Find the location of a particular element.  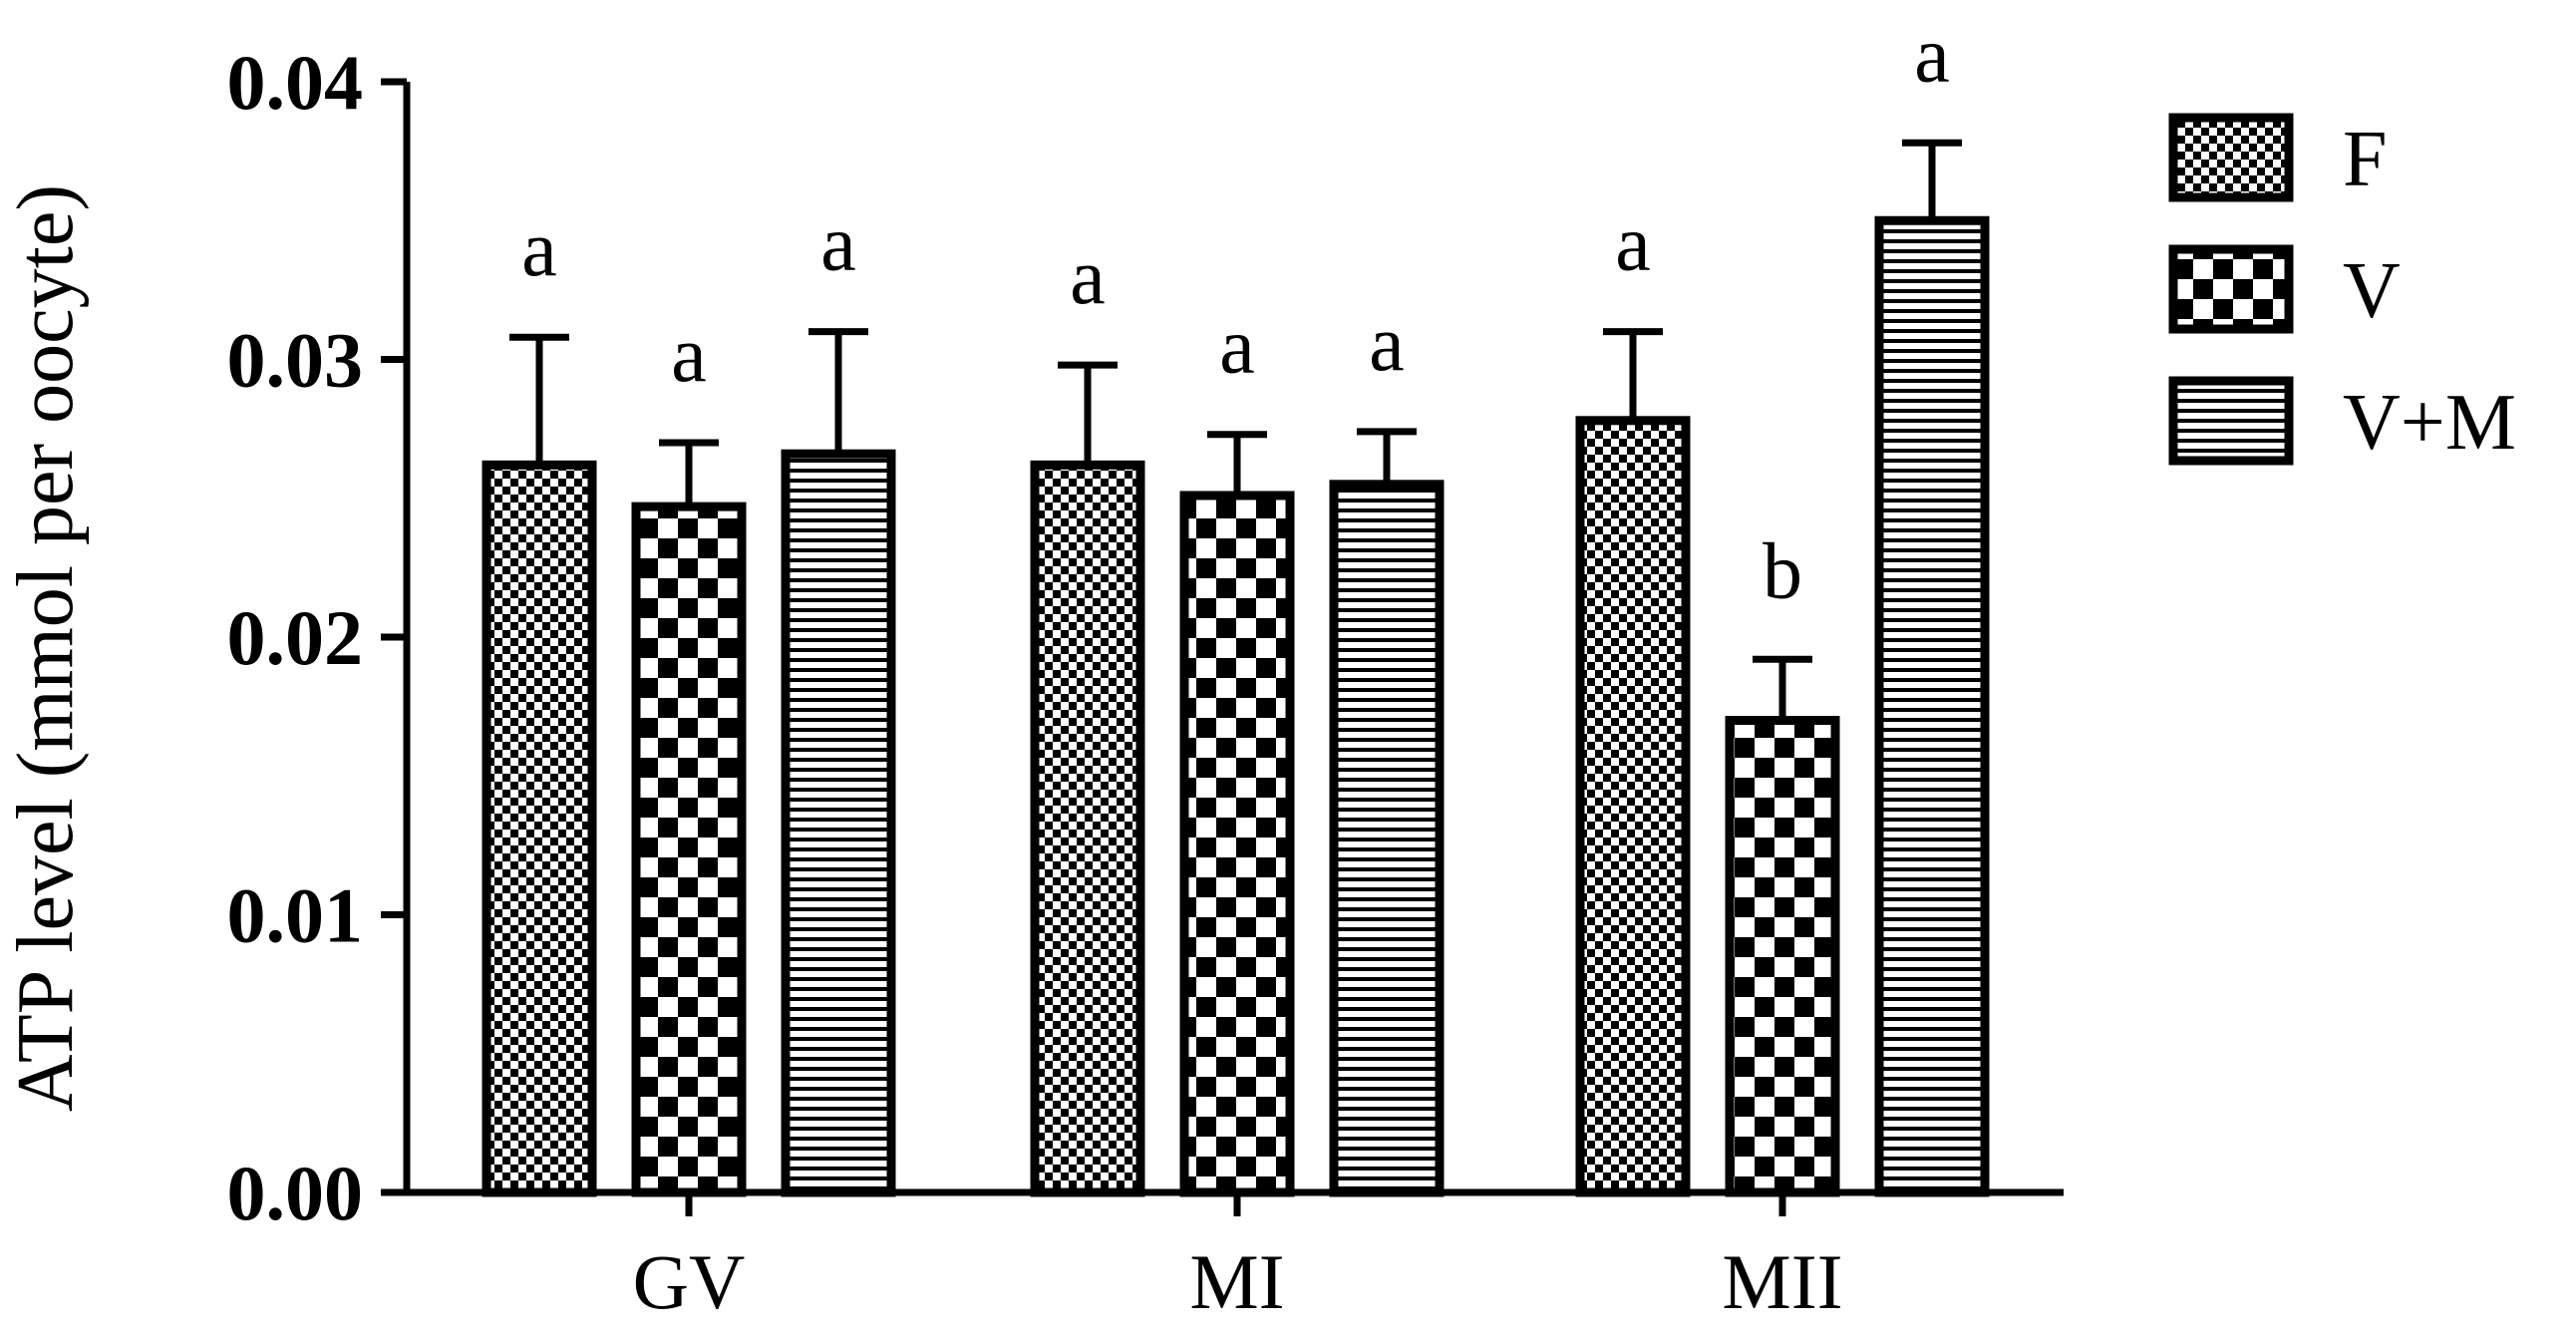

legend: FV V+M is located at coordinates (2342, 290).